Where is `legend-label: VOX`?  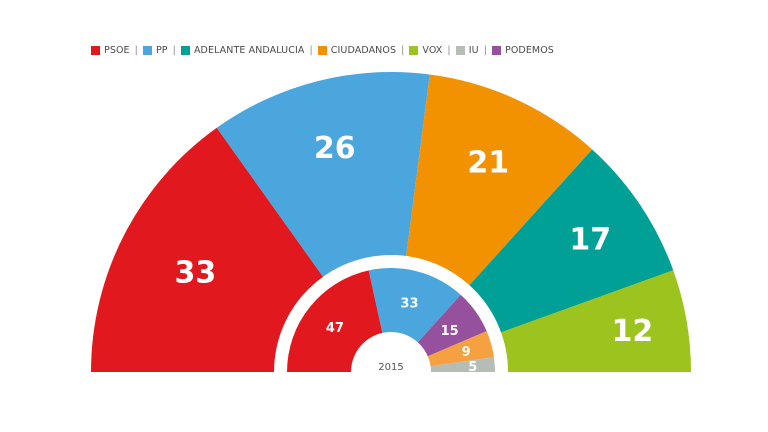 legend-label: VOX is located at coordinates (432, 50).